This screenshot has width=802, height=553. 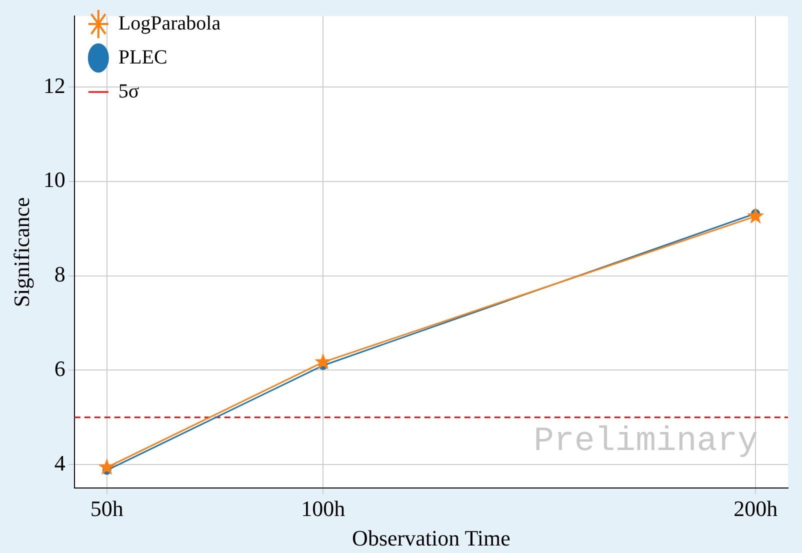 I want to click on x-tick-label: 200h, so click(x=756, y=509).